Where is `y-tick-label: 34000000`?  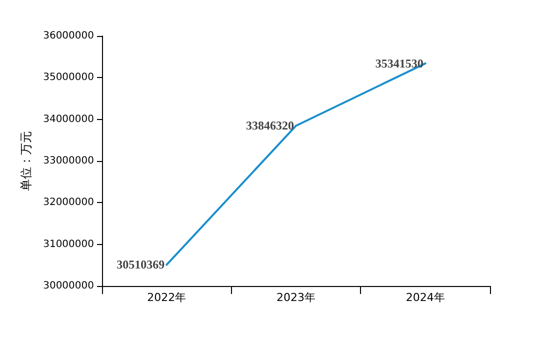 y-tick-label: 34000000 is located at coordinates (68, 119).